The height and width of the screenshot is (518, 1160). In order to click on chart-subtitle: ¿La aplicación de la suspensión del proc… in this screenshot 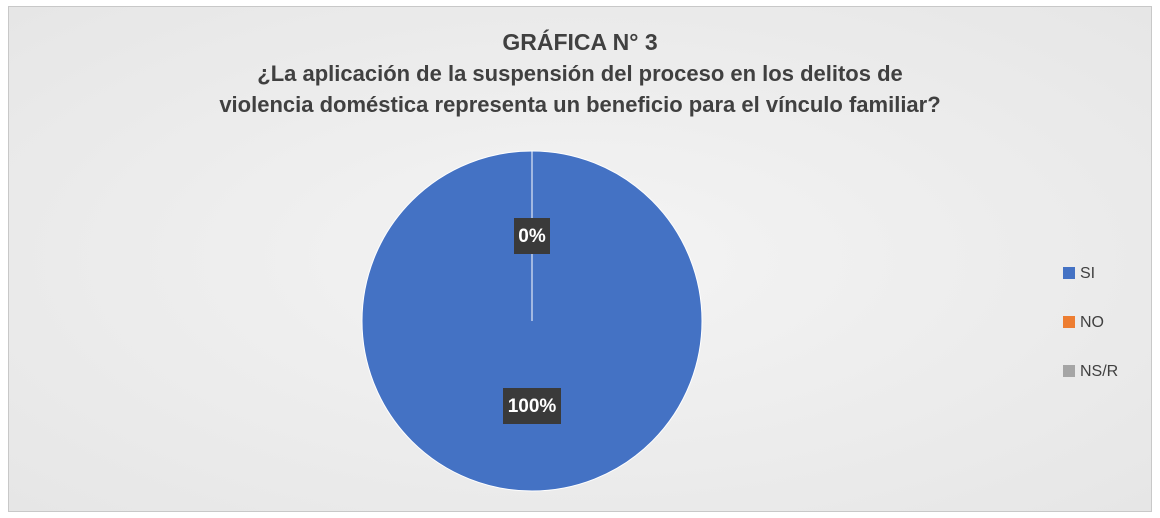, I will do `click(580, 89)`.